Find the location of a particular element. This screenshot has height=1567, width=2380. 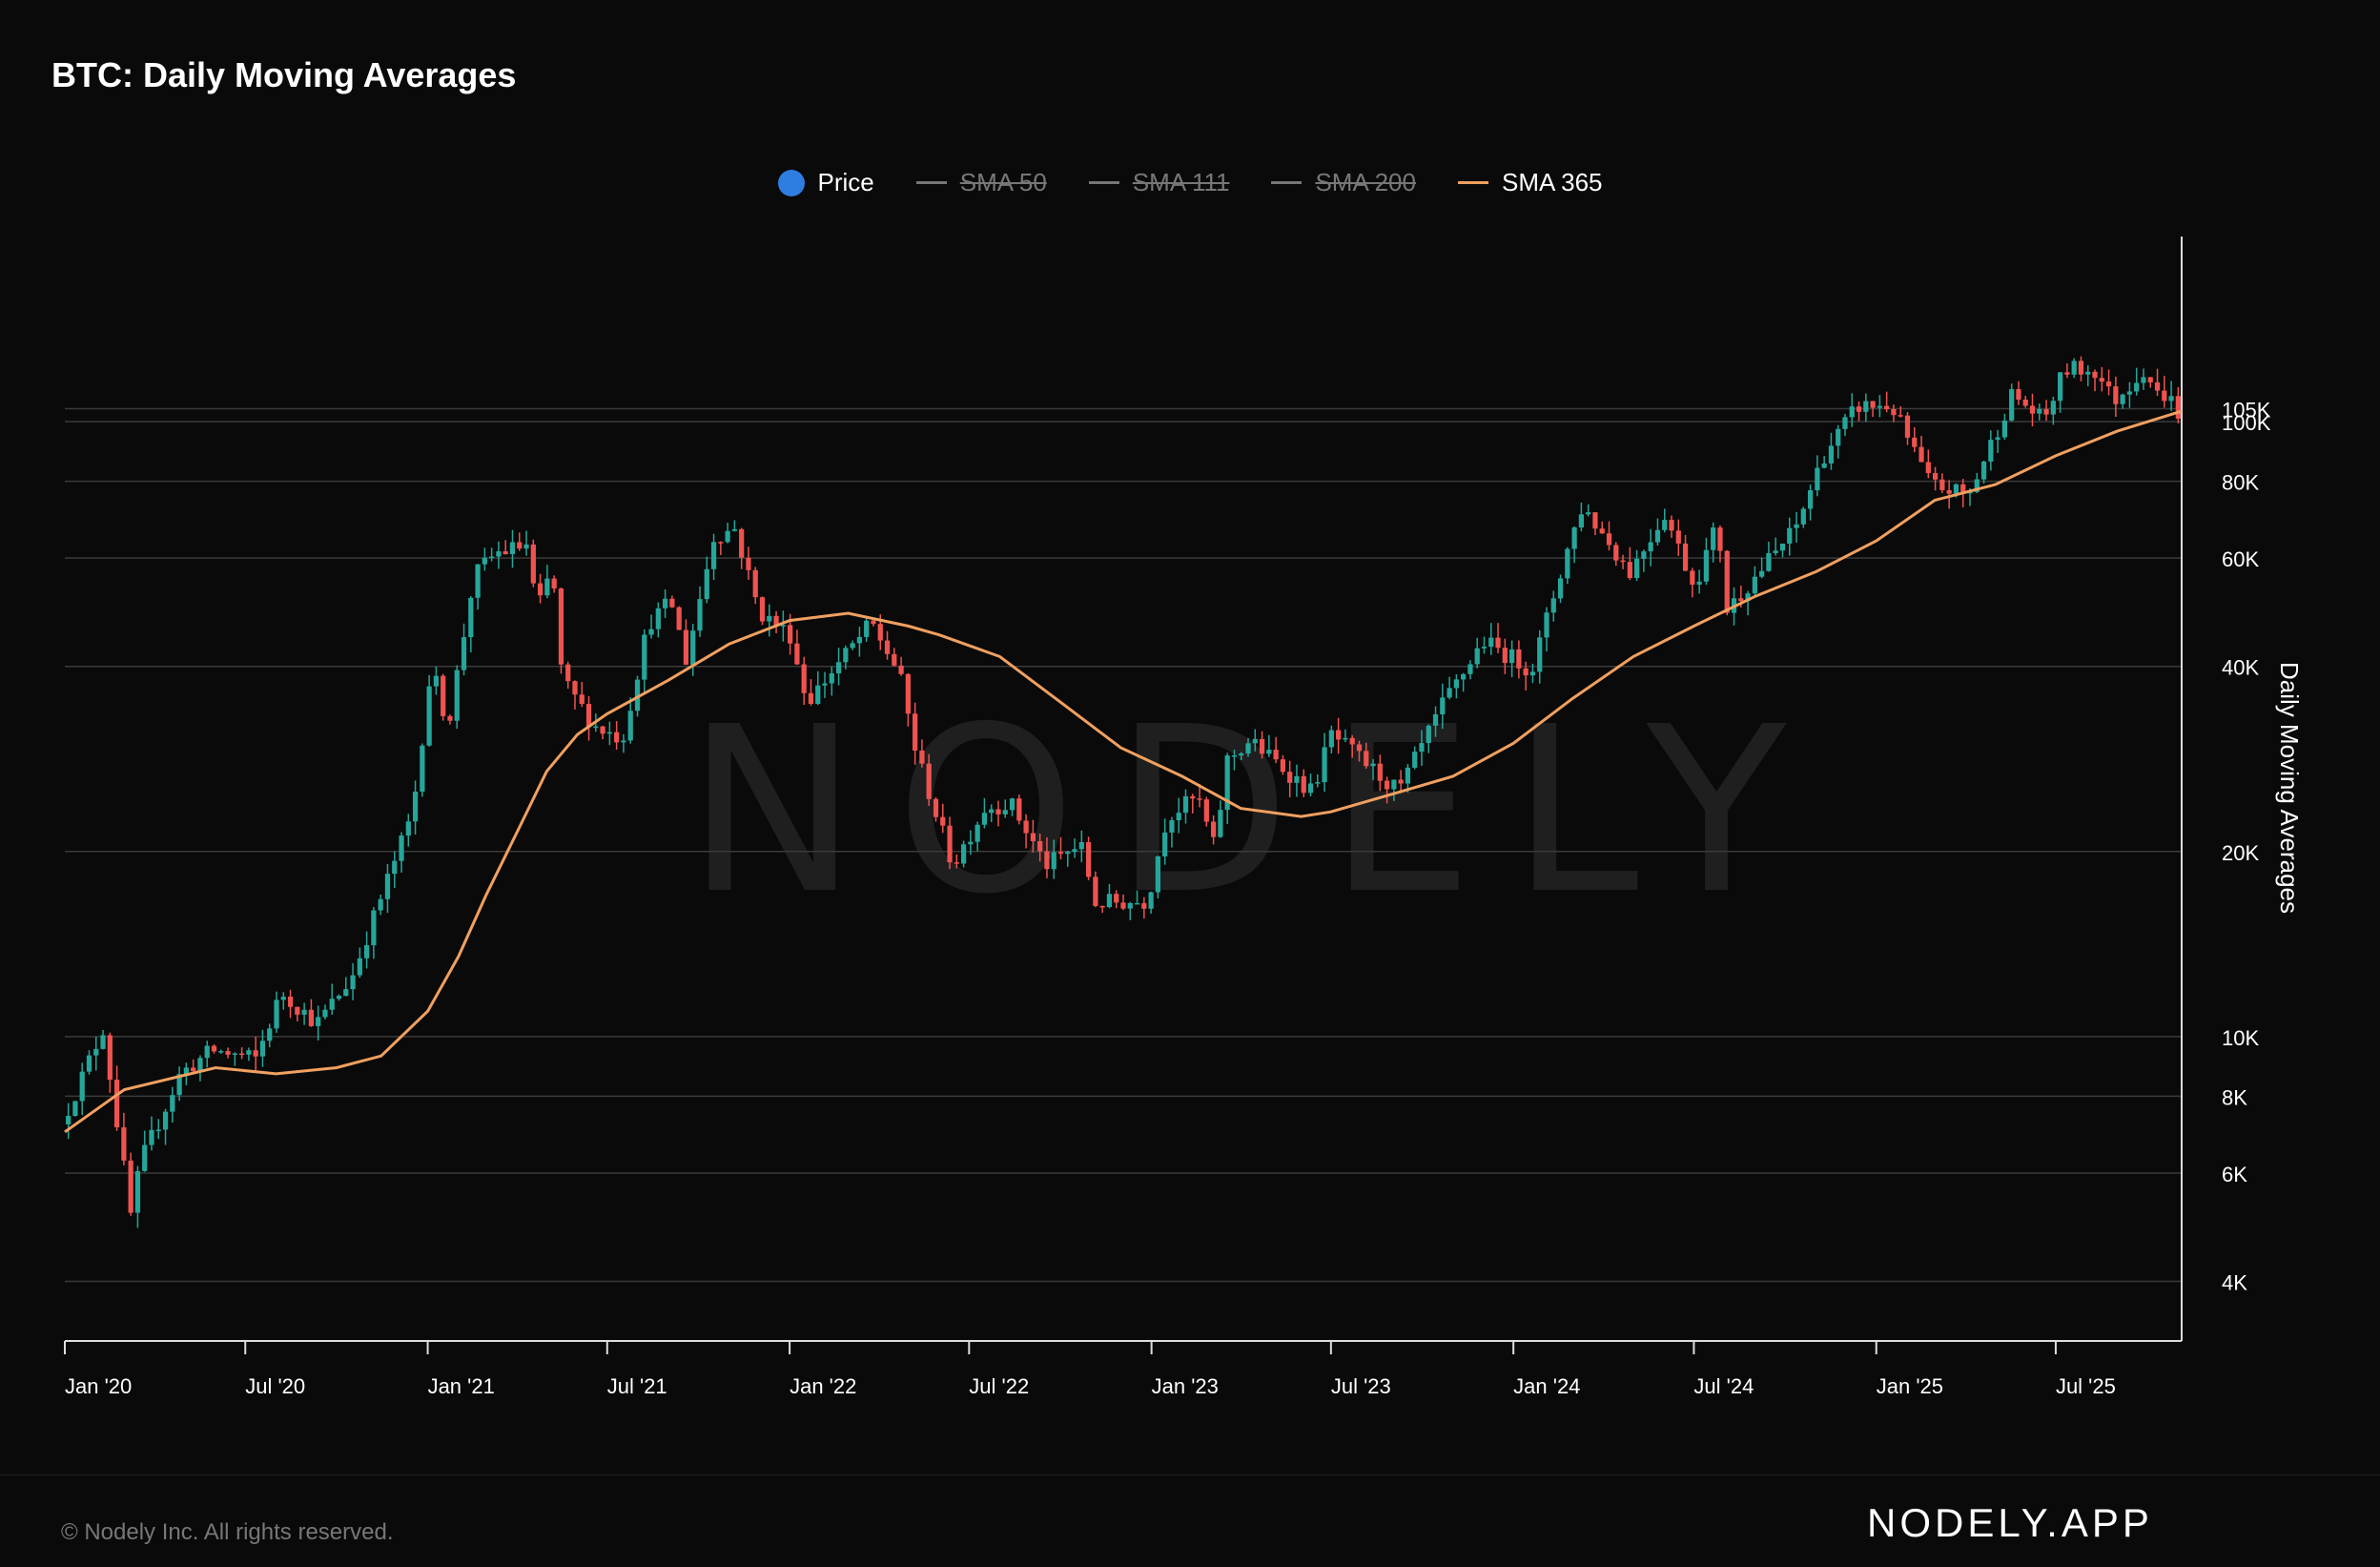

legend-item-price: Price is located at coordinates (826, 183).